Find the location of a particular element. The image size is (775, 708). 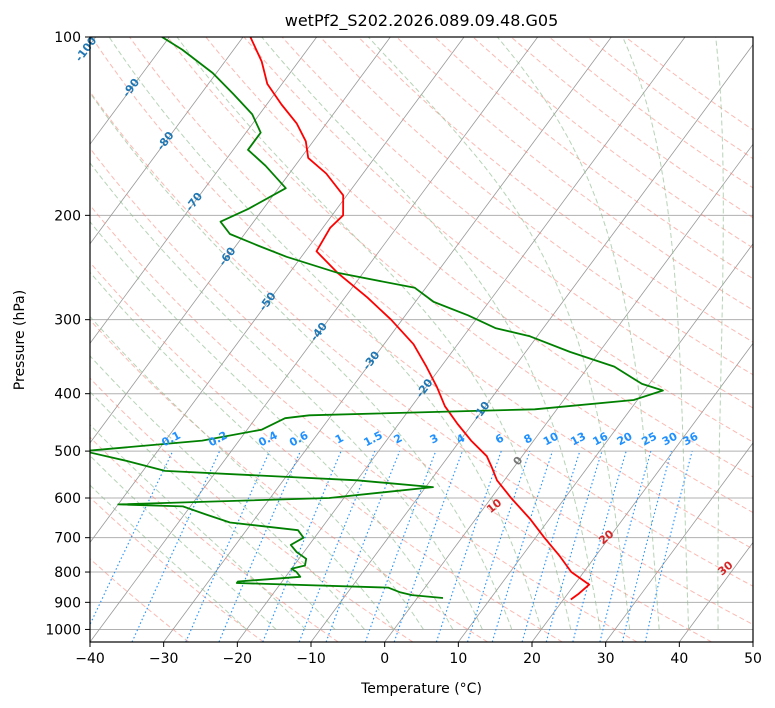

mixing-ratio-label: 30 is located at coordinates (670, 439).